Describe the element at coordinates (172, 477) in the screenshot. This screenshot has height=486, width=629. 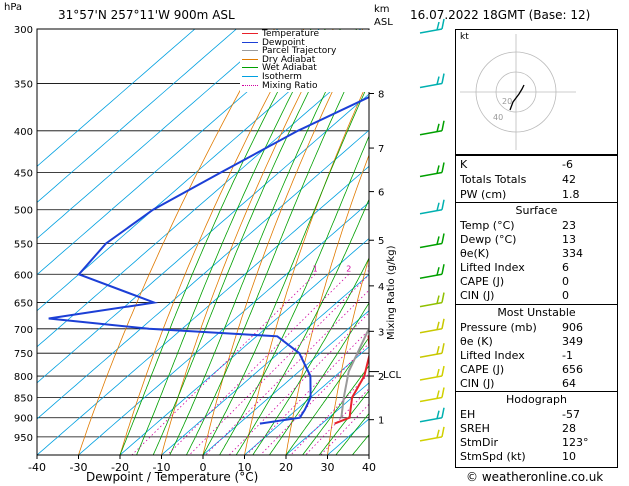
I see `x-axis-label: Dewpoint / Temperature (°C)` at that location.